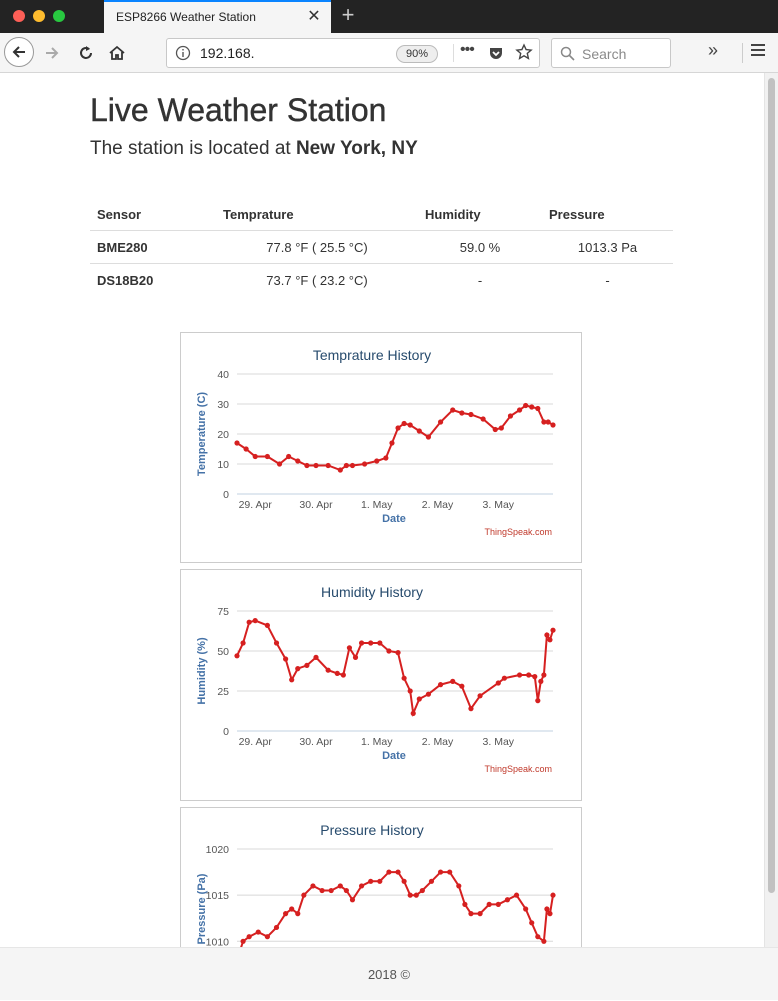 This screenshot has height=1001, width=778. What do you see at coordinates (227, 53) in the screenshot?
I see `url-text: 192.168.` at bounding box center [227, 53].